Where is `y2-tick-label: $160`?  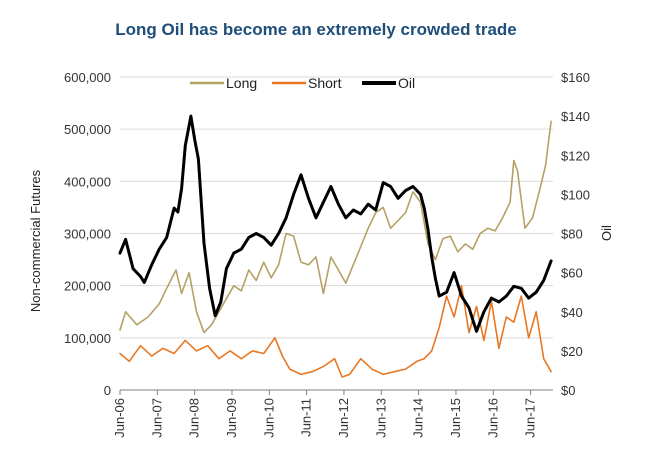 y2-tick-label: $160 is located at coordinates (575, 77).